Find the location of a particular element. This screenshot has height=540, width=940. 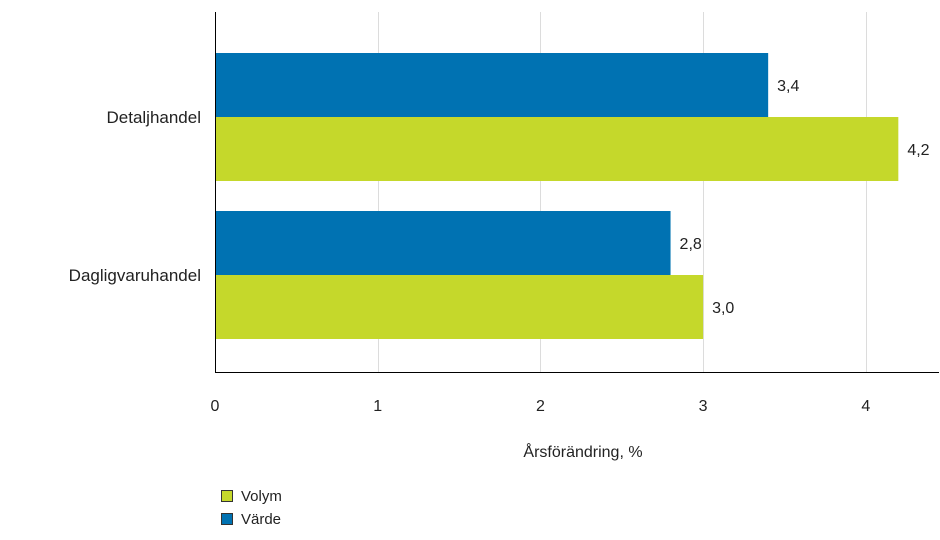

legend-label-varde: Värde is located at coordinates (261, 519).